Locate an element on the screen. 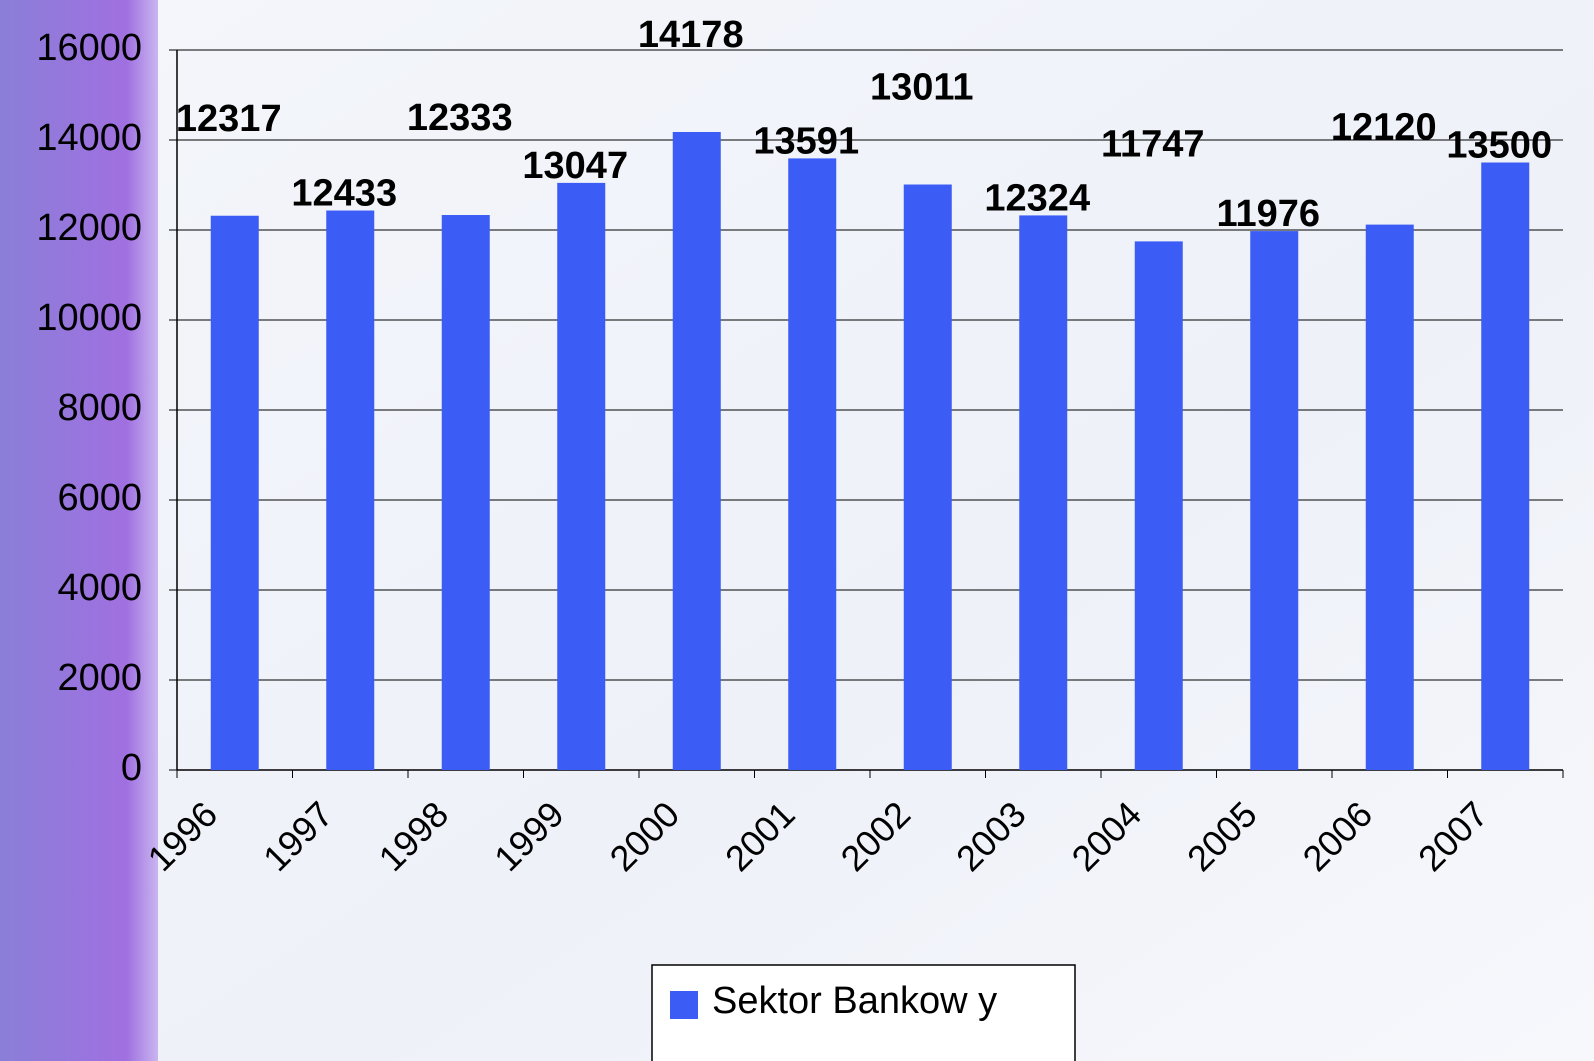  value-label: 13500 is located at coordinates (1499, 146).